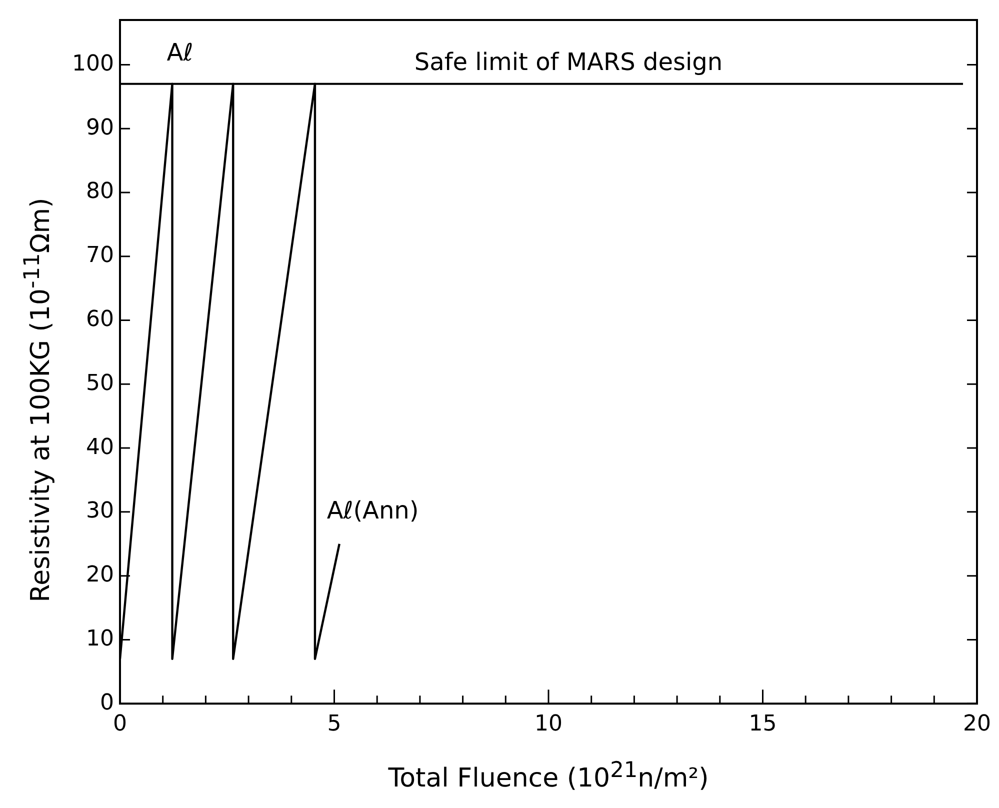 The height and width of the screenshot is (808, 999). I want to click on y-tick-label: 50, so click(100, 383).